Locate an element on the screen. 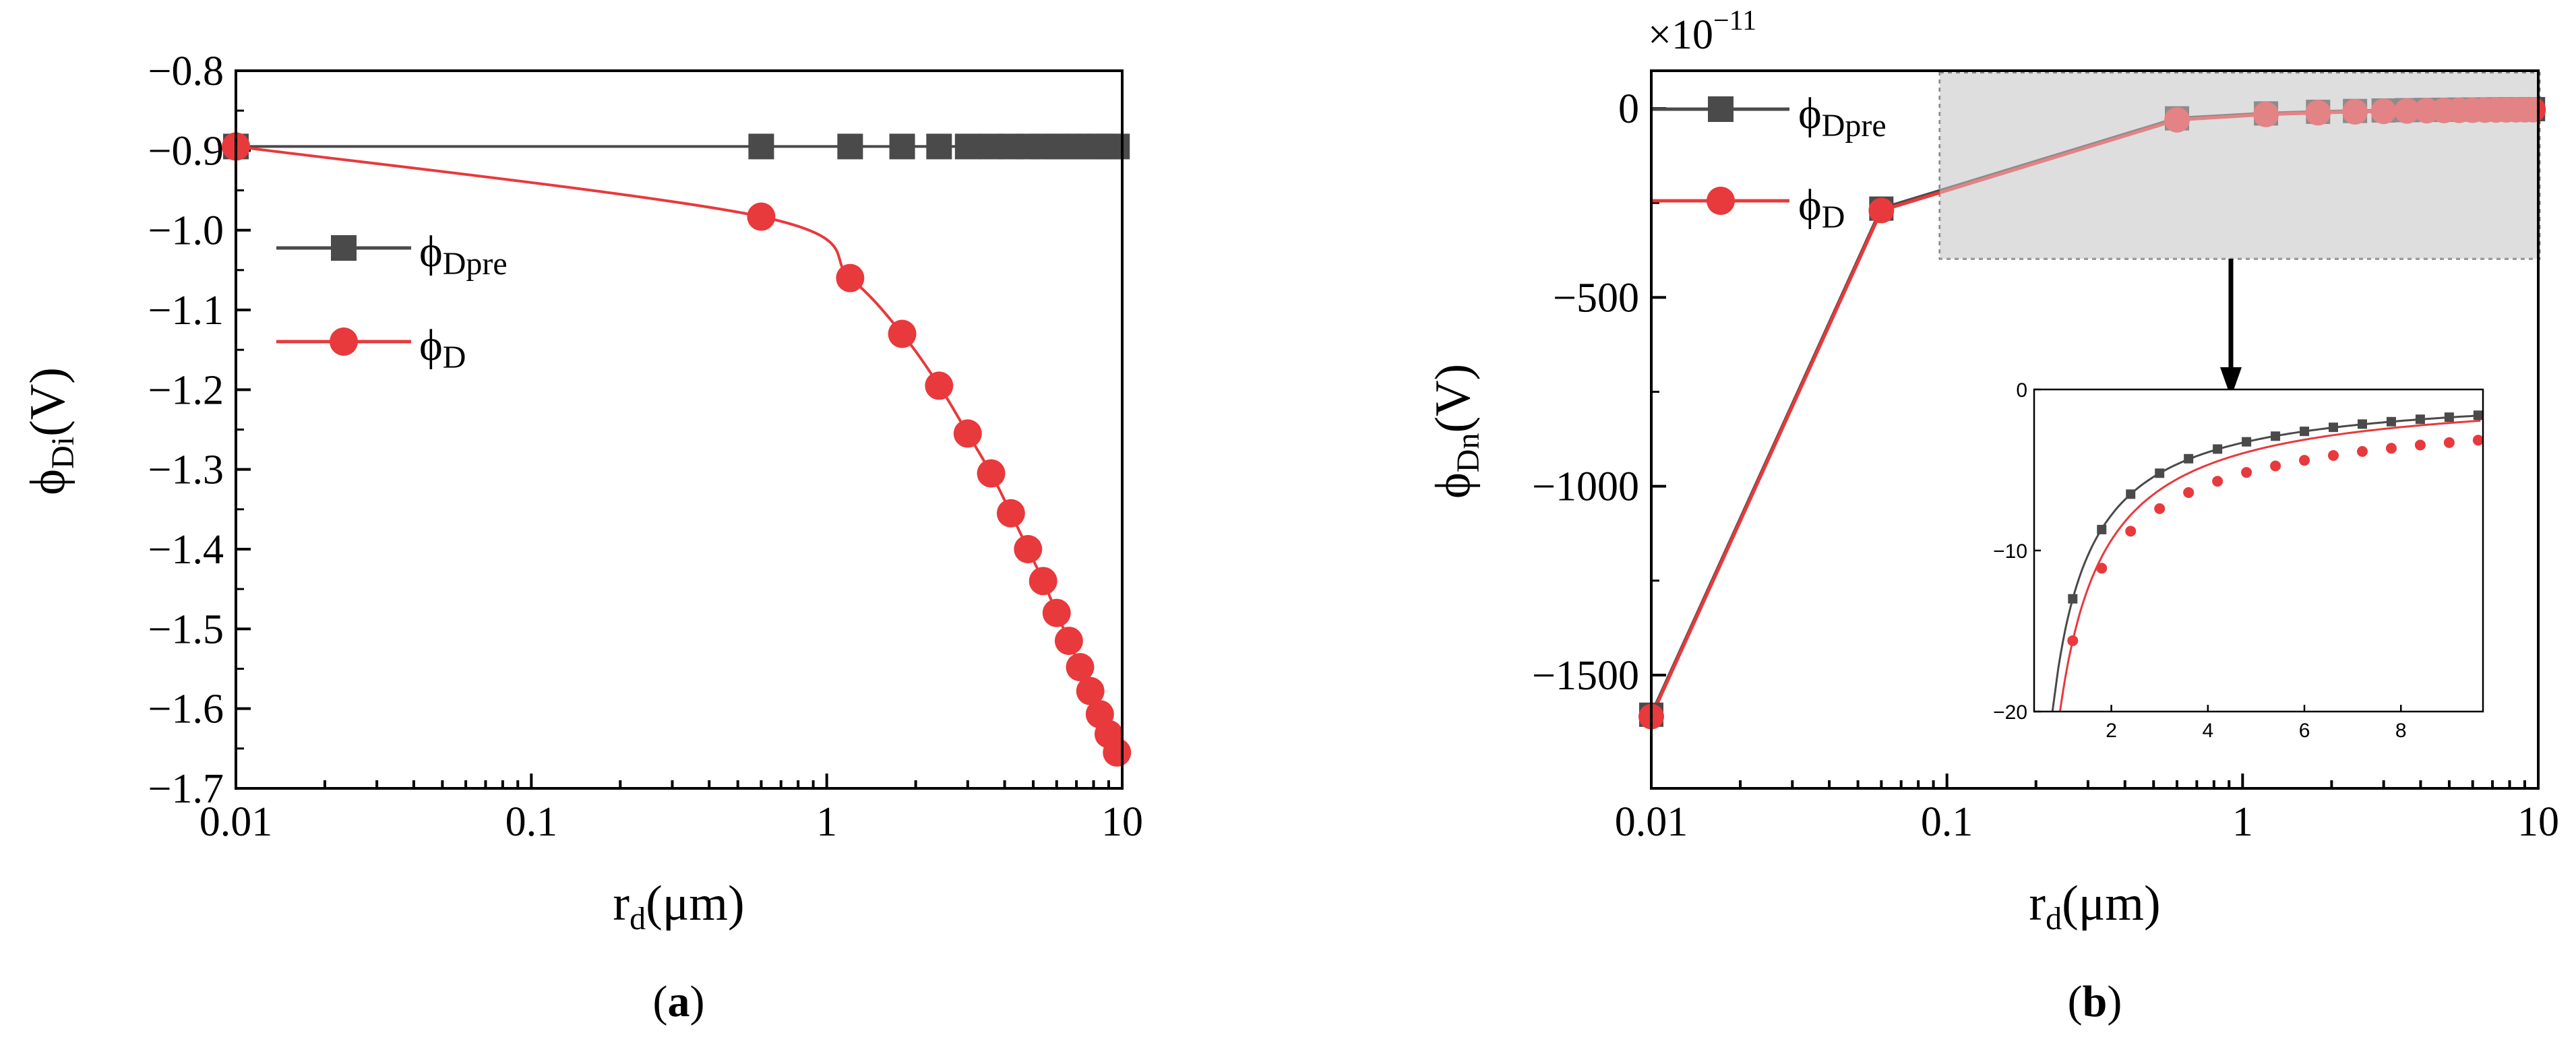 The image size is (2576, 1037). b-x-tick-label: 10 is located at coordinates (2538, 822).